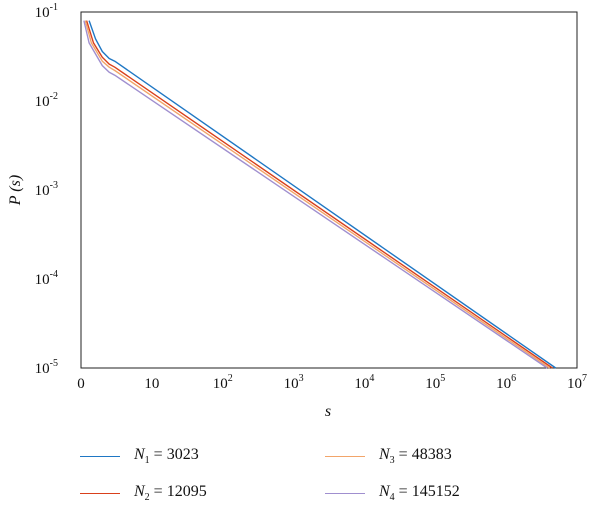 The width and height of the screenshot is (593, 508). I want to click on y-tick-label: 10⁻¹, so click(46, 11).